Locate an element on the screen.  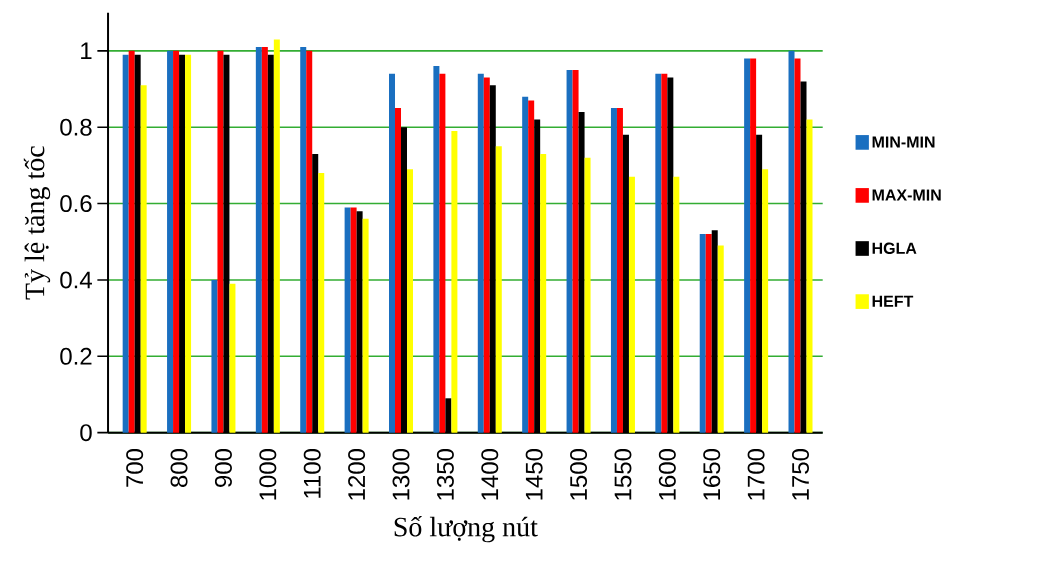
x-tick-label: 1200 is located at coordinates (357, 474).